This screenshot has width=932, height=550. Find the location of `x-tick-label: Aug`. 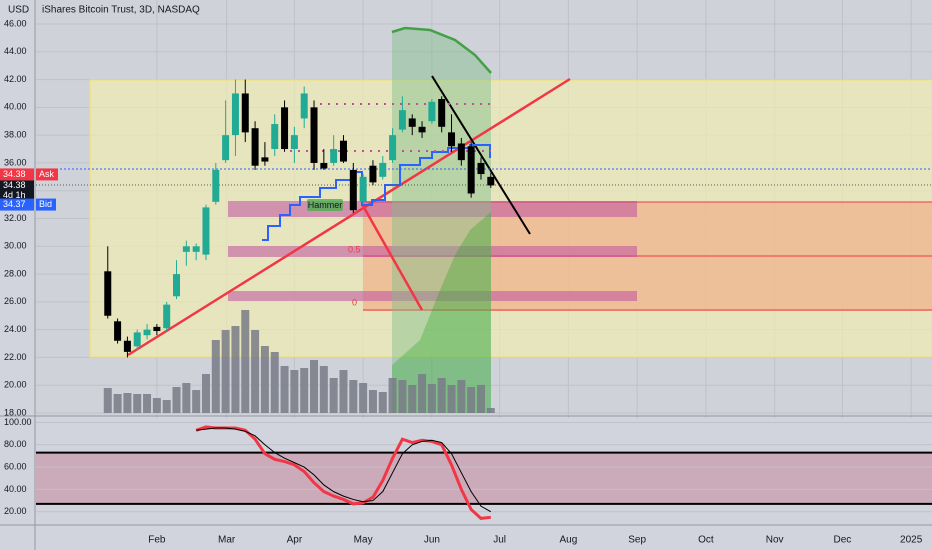

x-tick-label: Aug is located at coordinates (568, 540).